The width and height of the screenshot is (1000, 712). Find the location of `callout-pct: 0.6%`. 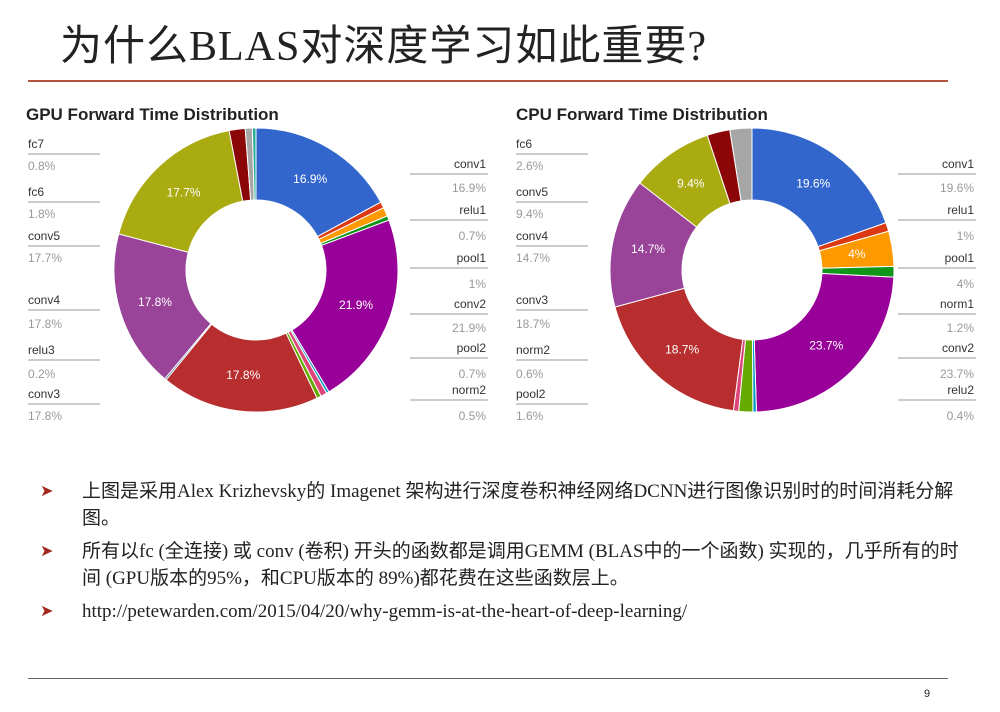

callout-pct: 0.6% is located at coordinates (530, 374).